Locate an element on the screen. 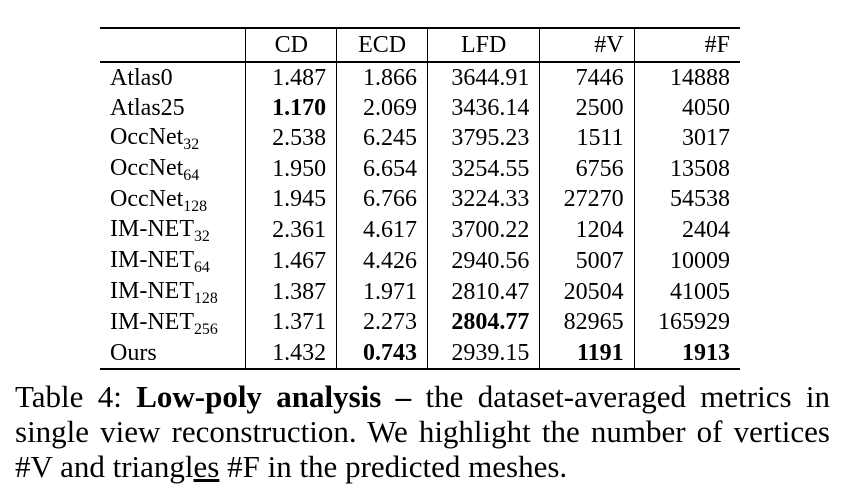  ecd-cell: 1.971 is located at coordinates (382, 292).